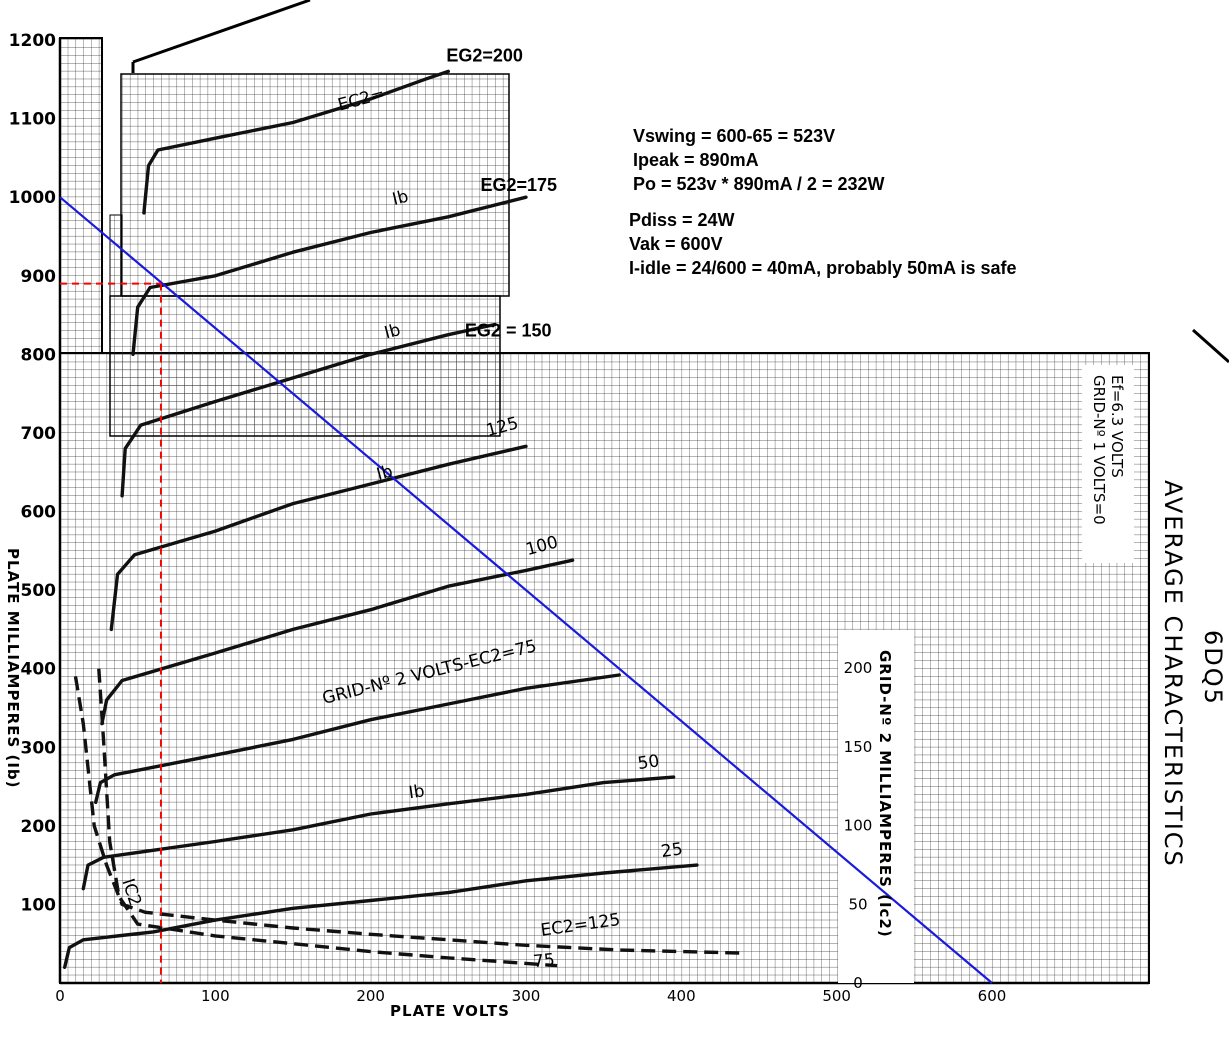 Image resolution: width=1229 pixels, height=1037 pixels. Describe the element at coordinates (370, 996) in the screenshot. I see `x-tick-label: 200` at that location.